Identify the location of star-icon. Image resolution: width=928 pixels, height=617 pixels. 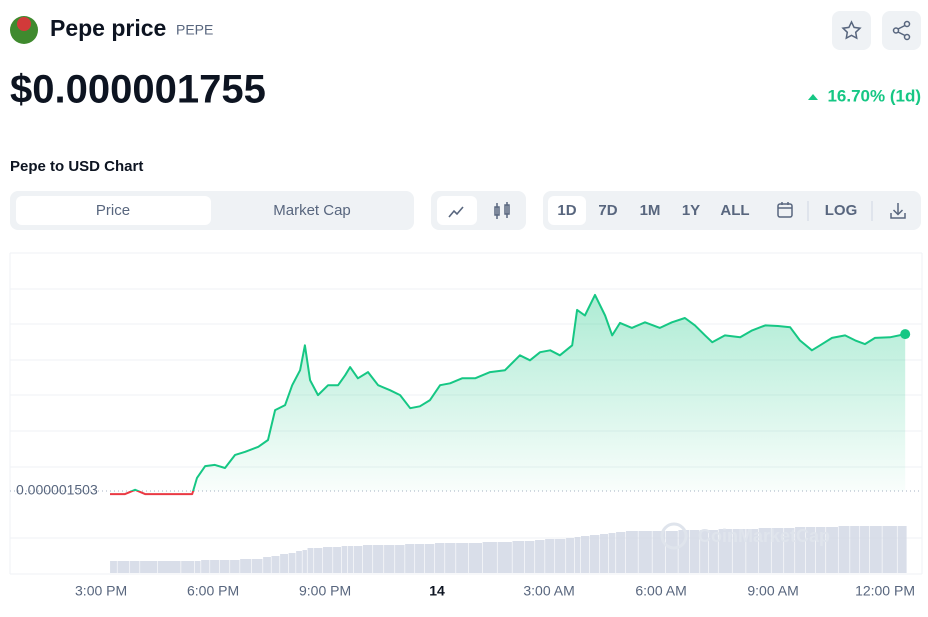
(851, 30).